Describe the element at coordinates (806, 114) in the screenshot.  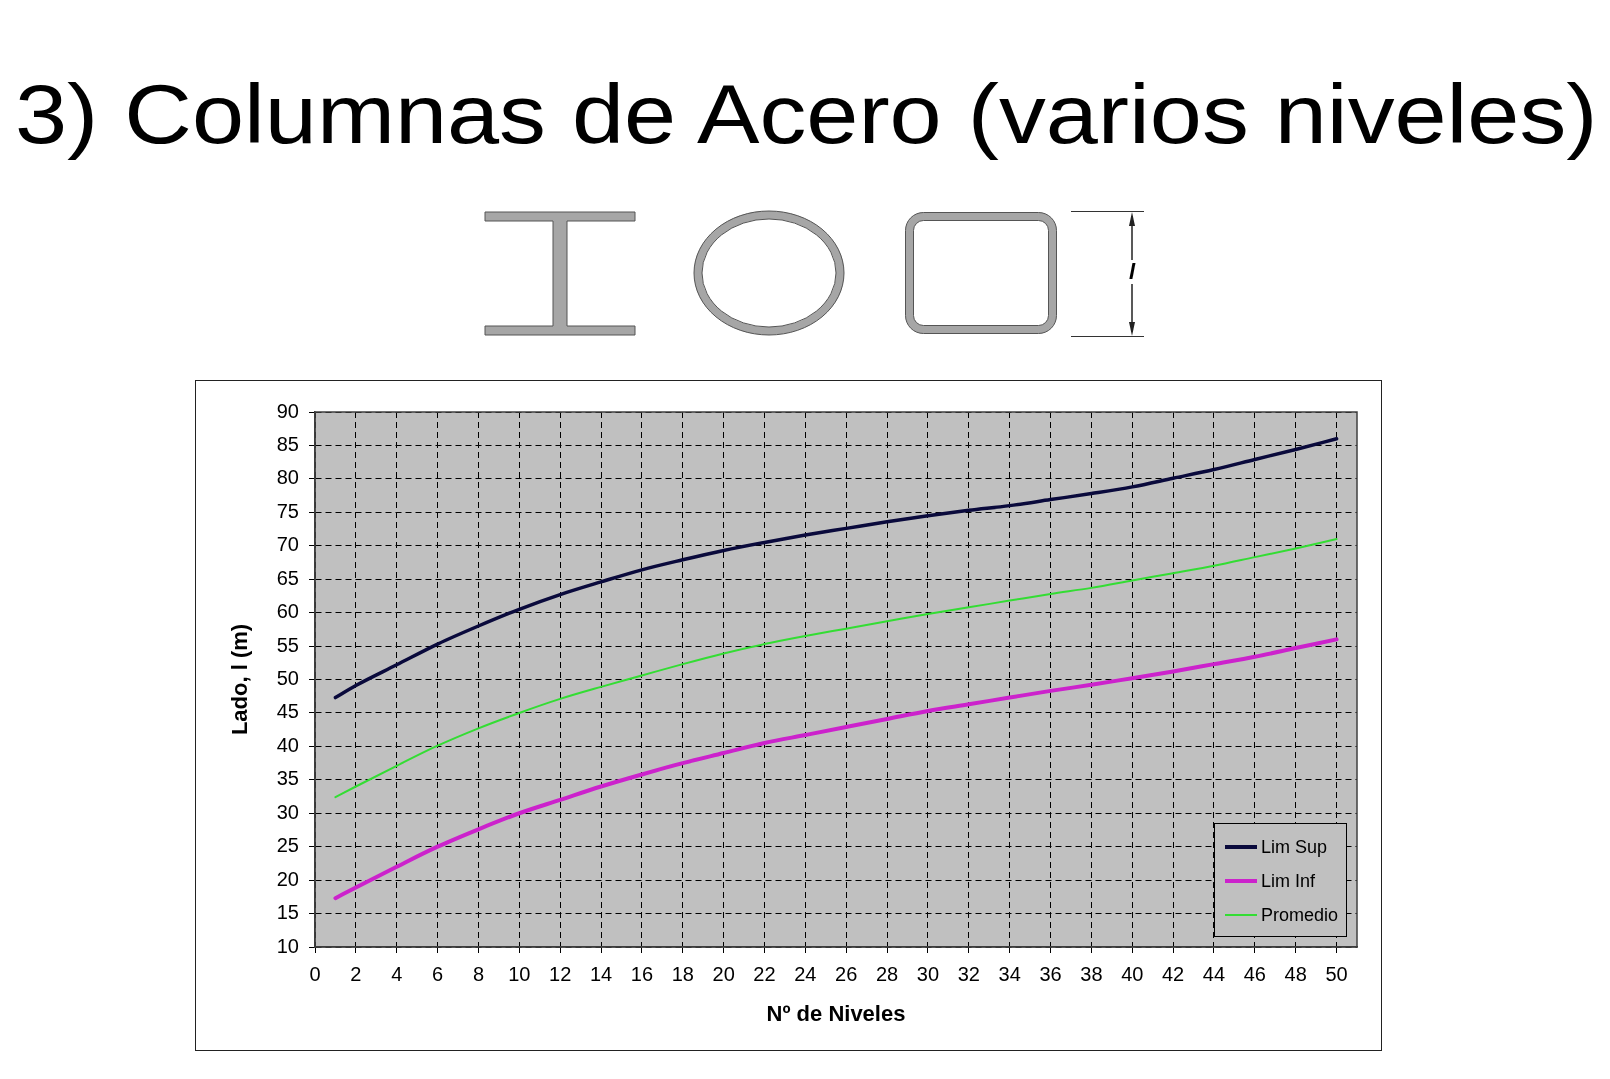
I see `chart-title: 3) Columnas de Acero (varios niveles)` at that location.